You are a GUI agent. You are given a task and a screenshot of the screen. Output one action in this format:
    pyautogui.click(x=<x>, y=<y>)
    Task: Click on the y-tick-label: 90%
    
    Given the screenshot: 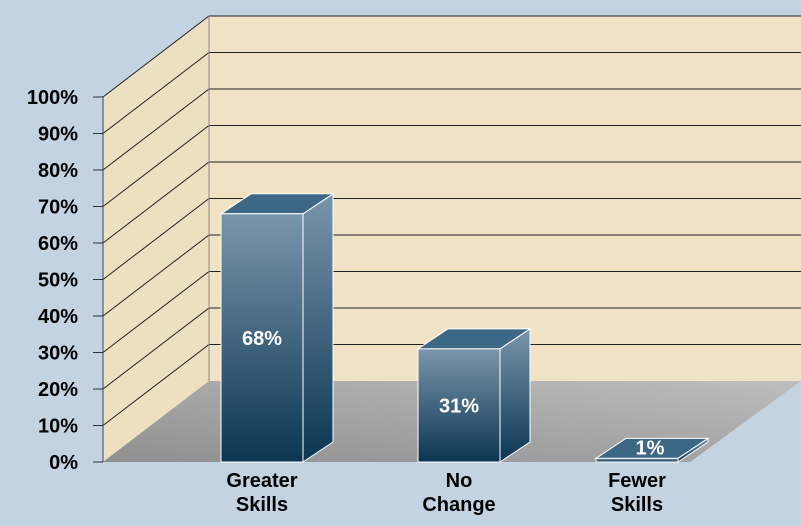 What is the action you would take?
    pyautogui.click(x=58, y=135)
    